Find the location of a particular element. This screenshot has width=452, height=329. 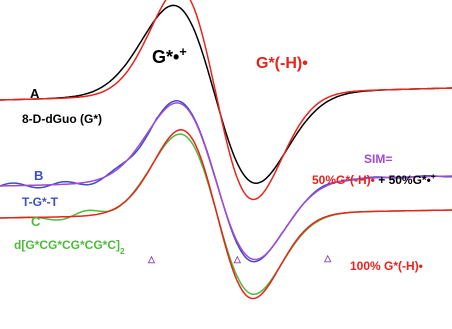

pure-radical-annotation: 100% G*(-H)• is located at coordinates (386, 266).